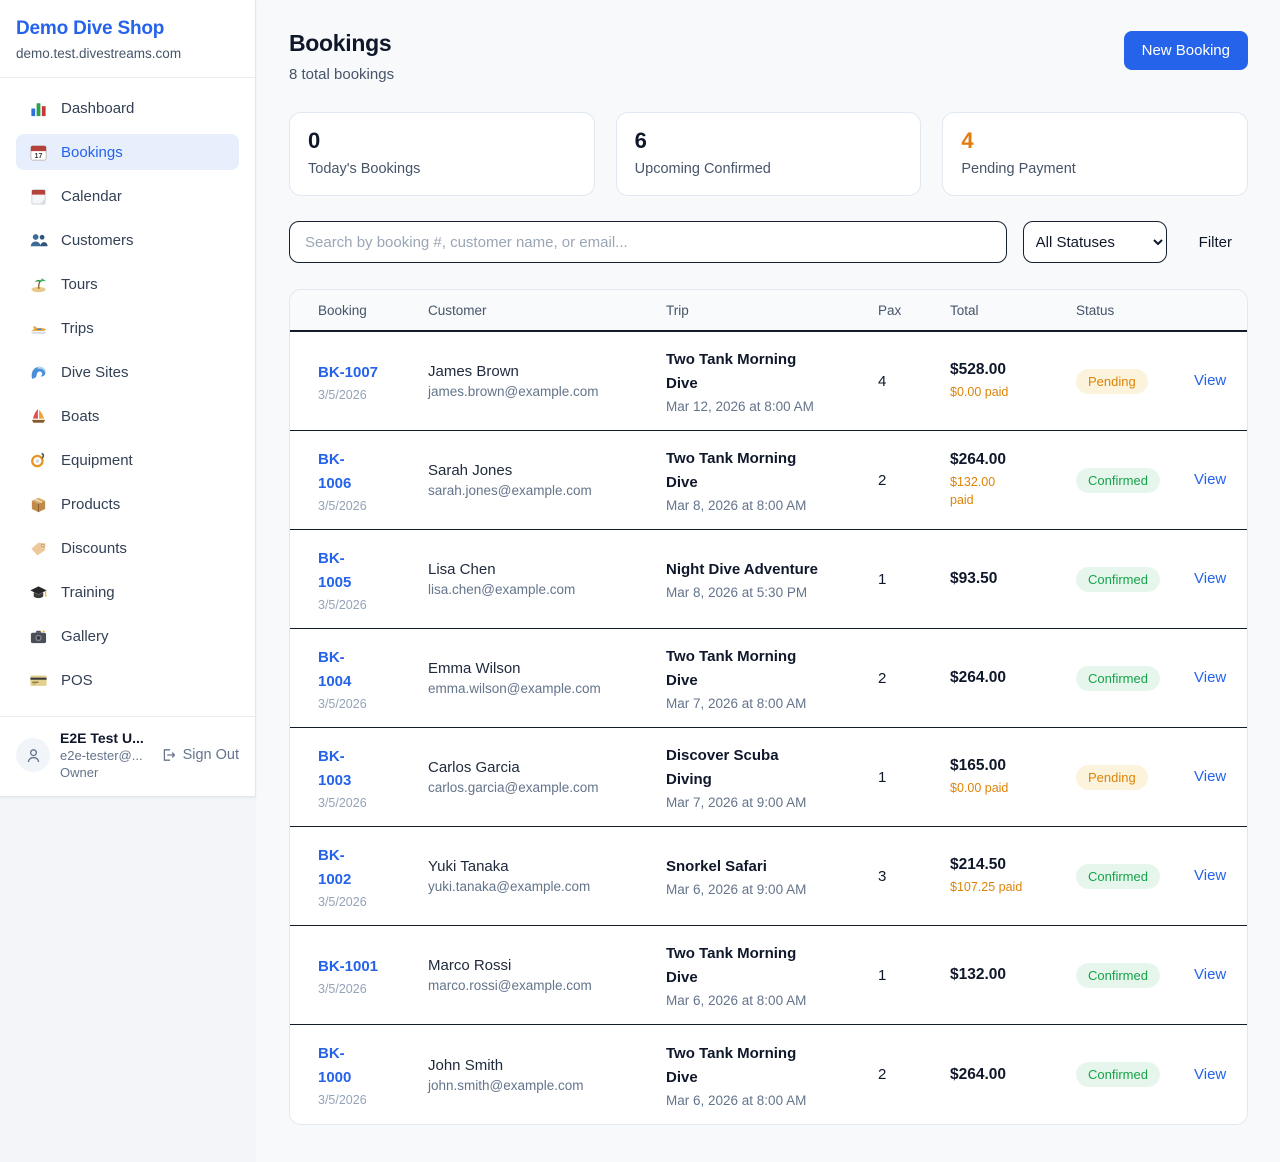  What do you see at coordinates (677, 310) in the screenshot?
I see `column-header: Trip` at bounding box center [677, 310].